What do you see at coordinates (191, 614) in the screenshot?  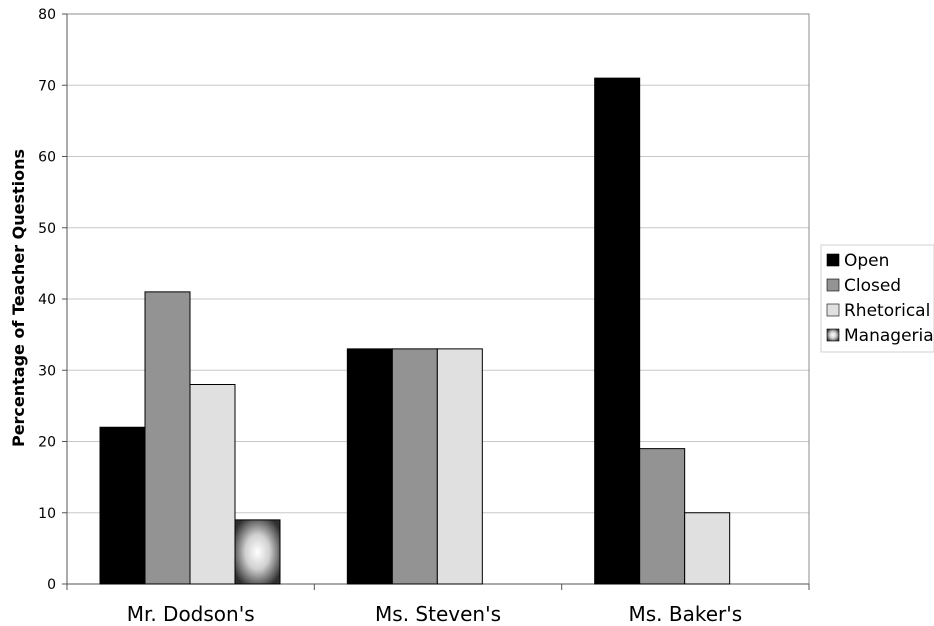 I see `x-category-label: Mr. Dodson's` at bounding box center [191, 614].